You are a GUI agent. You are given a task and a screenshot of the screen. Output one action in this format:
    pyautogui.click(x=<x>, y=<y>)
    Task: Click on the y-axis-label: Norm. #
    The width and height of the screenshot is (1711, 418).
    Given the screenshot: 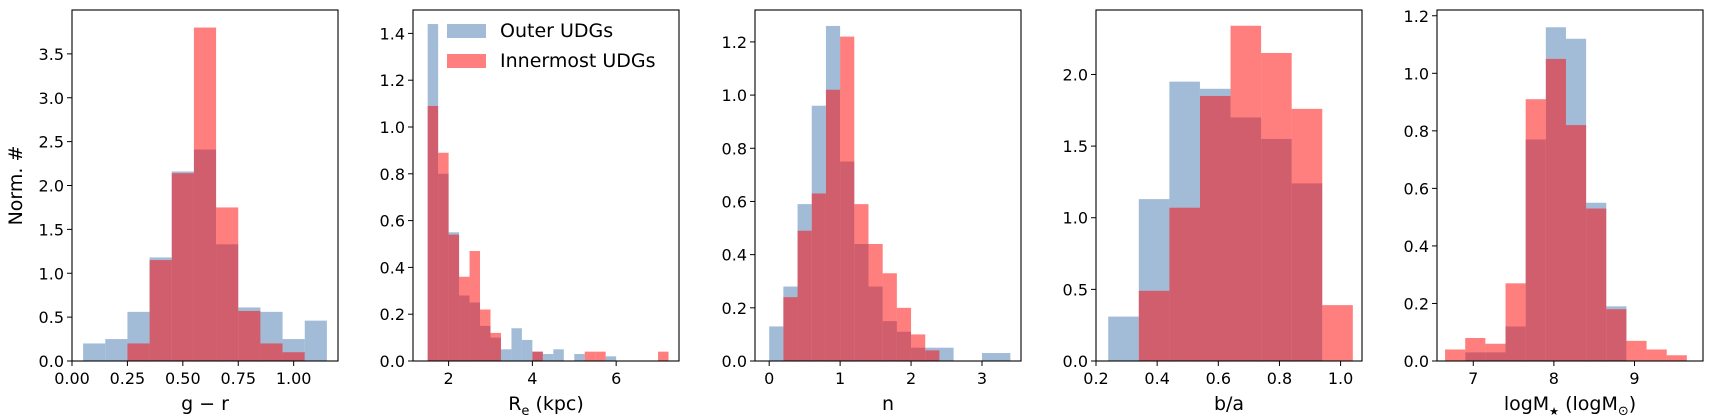 What is the action you would take?
    pyautogui.click(x=16, y=186)
    